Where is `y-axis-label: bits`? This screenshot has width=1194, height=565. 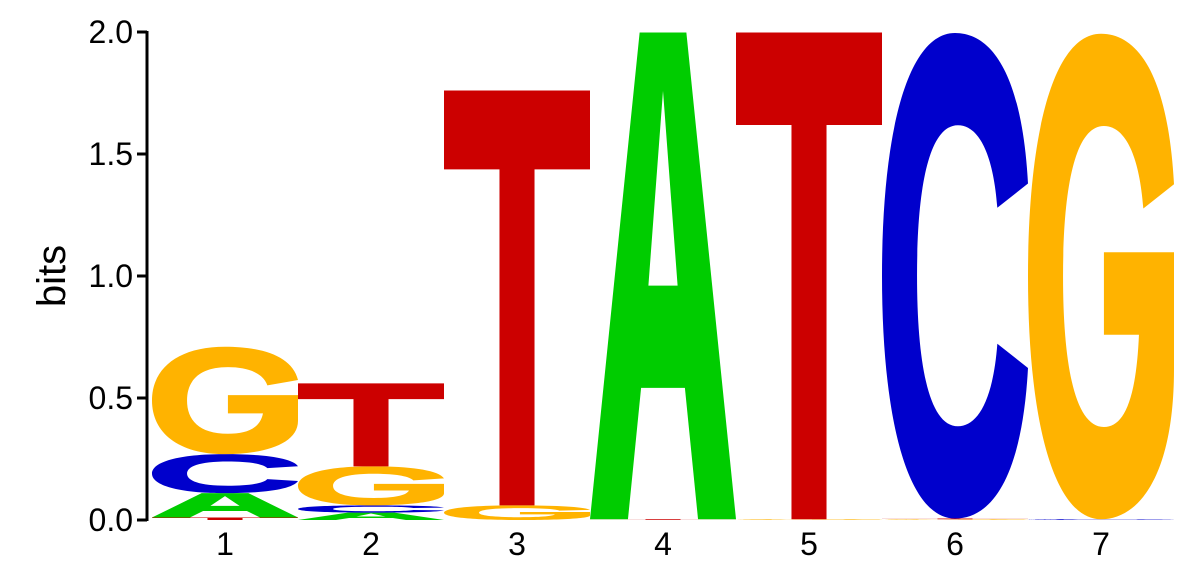
y-axis-label: bits is located at coordinates (52, 276).